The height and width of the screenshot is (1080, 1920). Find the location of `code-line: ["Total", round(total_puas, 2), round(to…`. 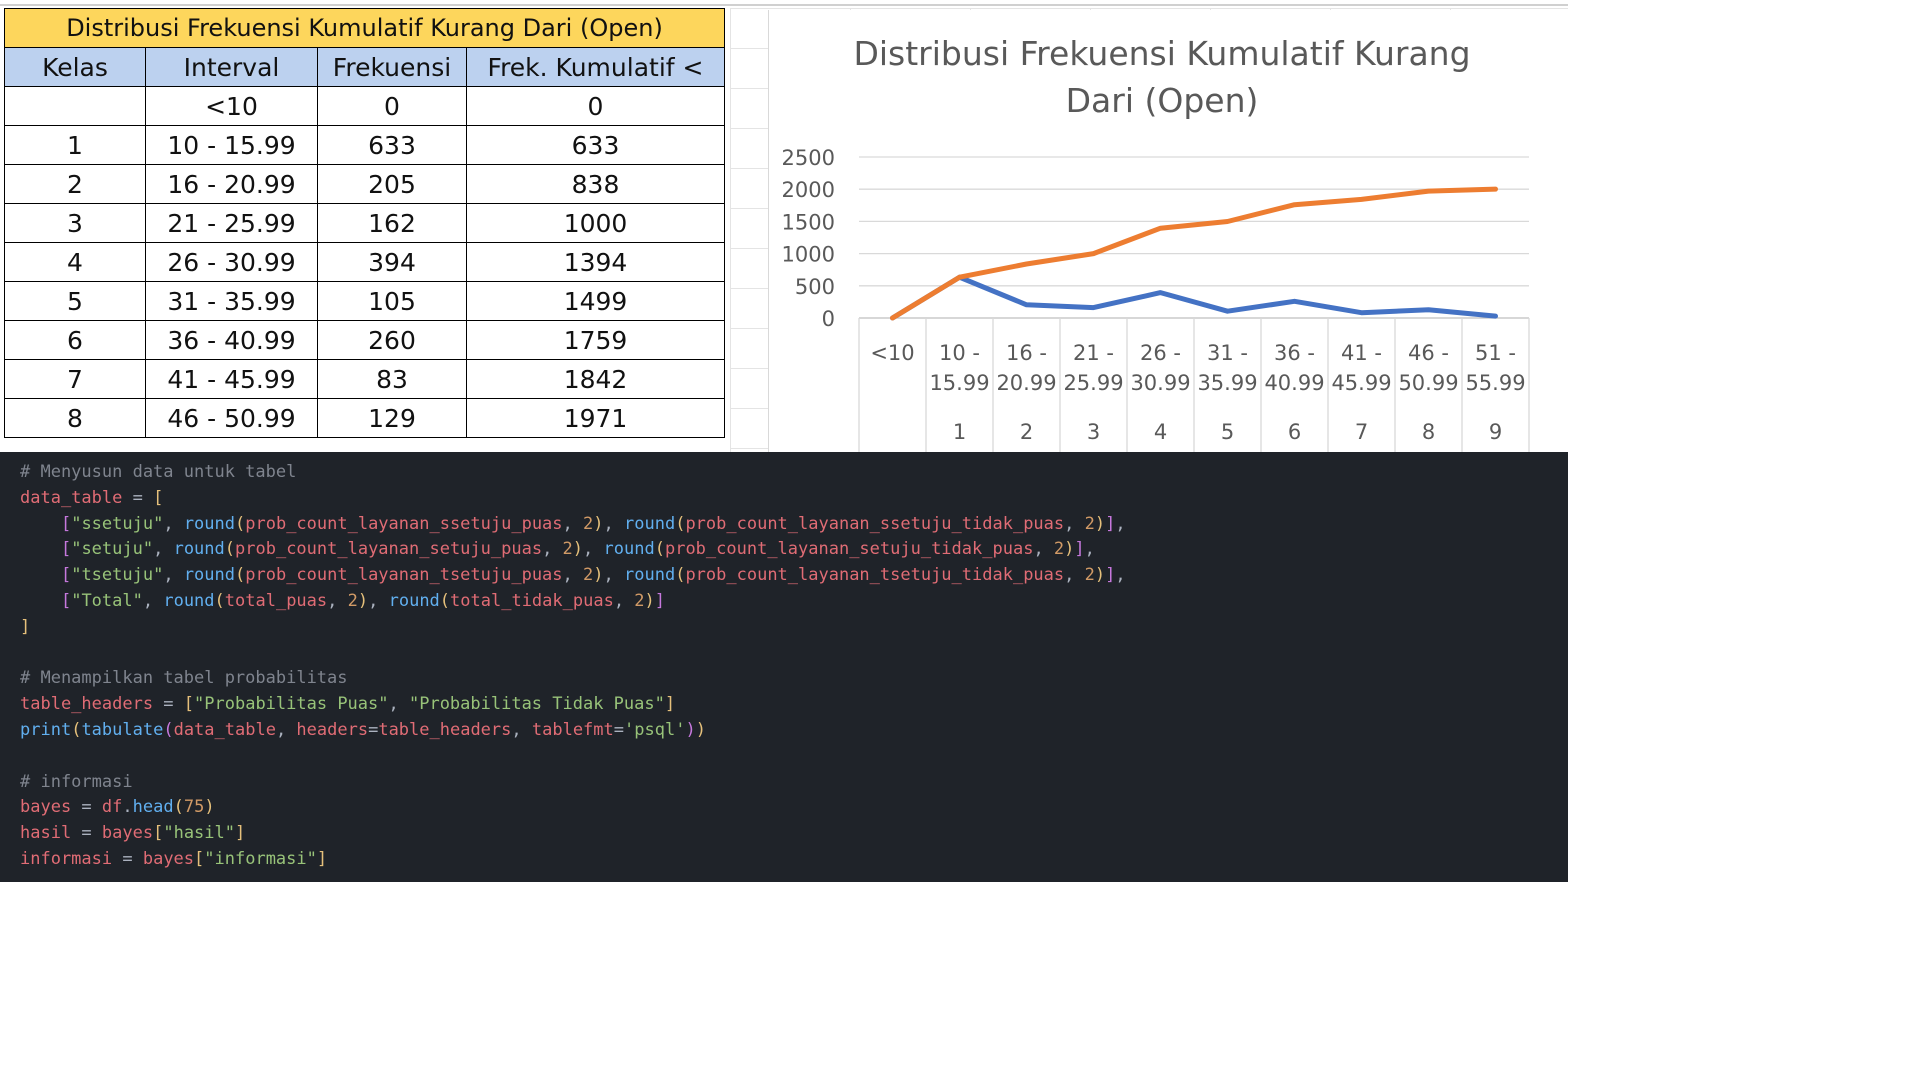

code-line: ["Total", round(total_puas, 2), round(to… is located at coordinates (794, 602).